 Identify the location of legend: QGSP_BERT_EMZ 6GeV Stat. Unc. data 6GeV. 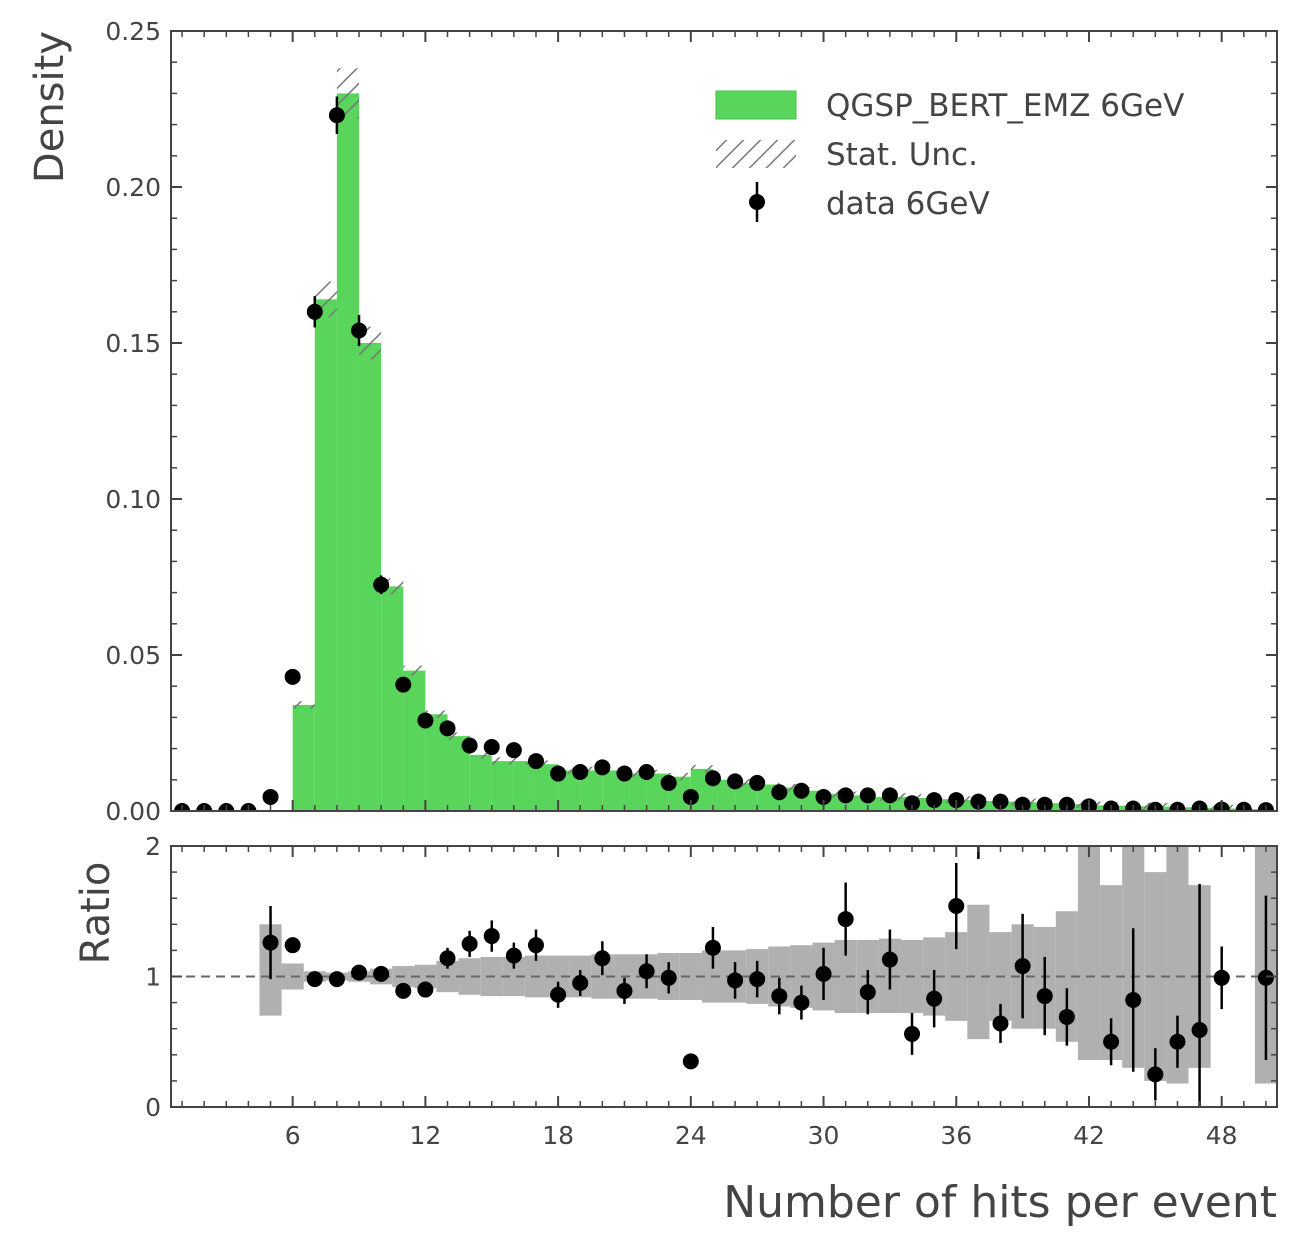
(949, 155).